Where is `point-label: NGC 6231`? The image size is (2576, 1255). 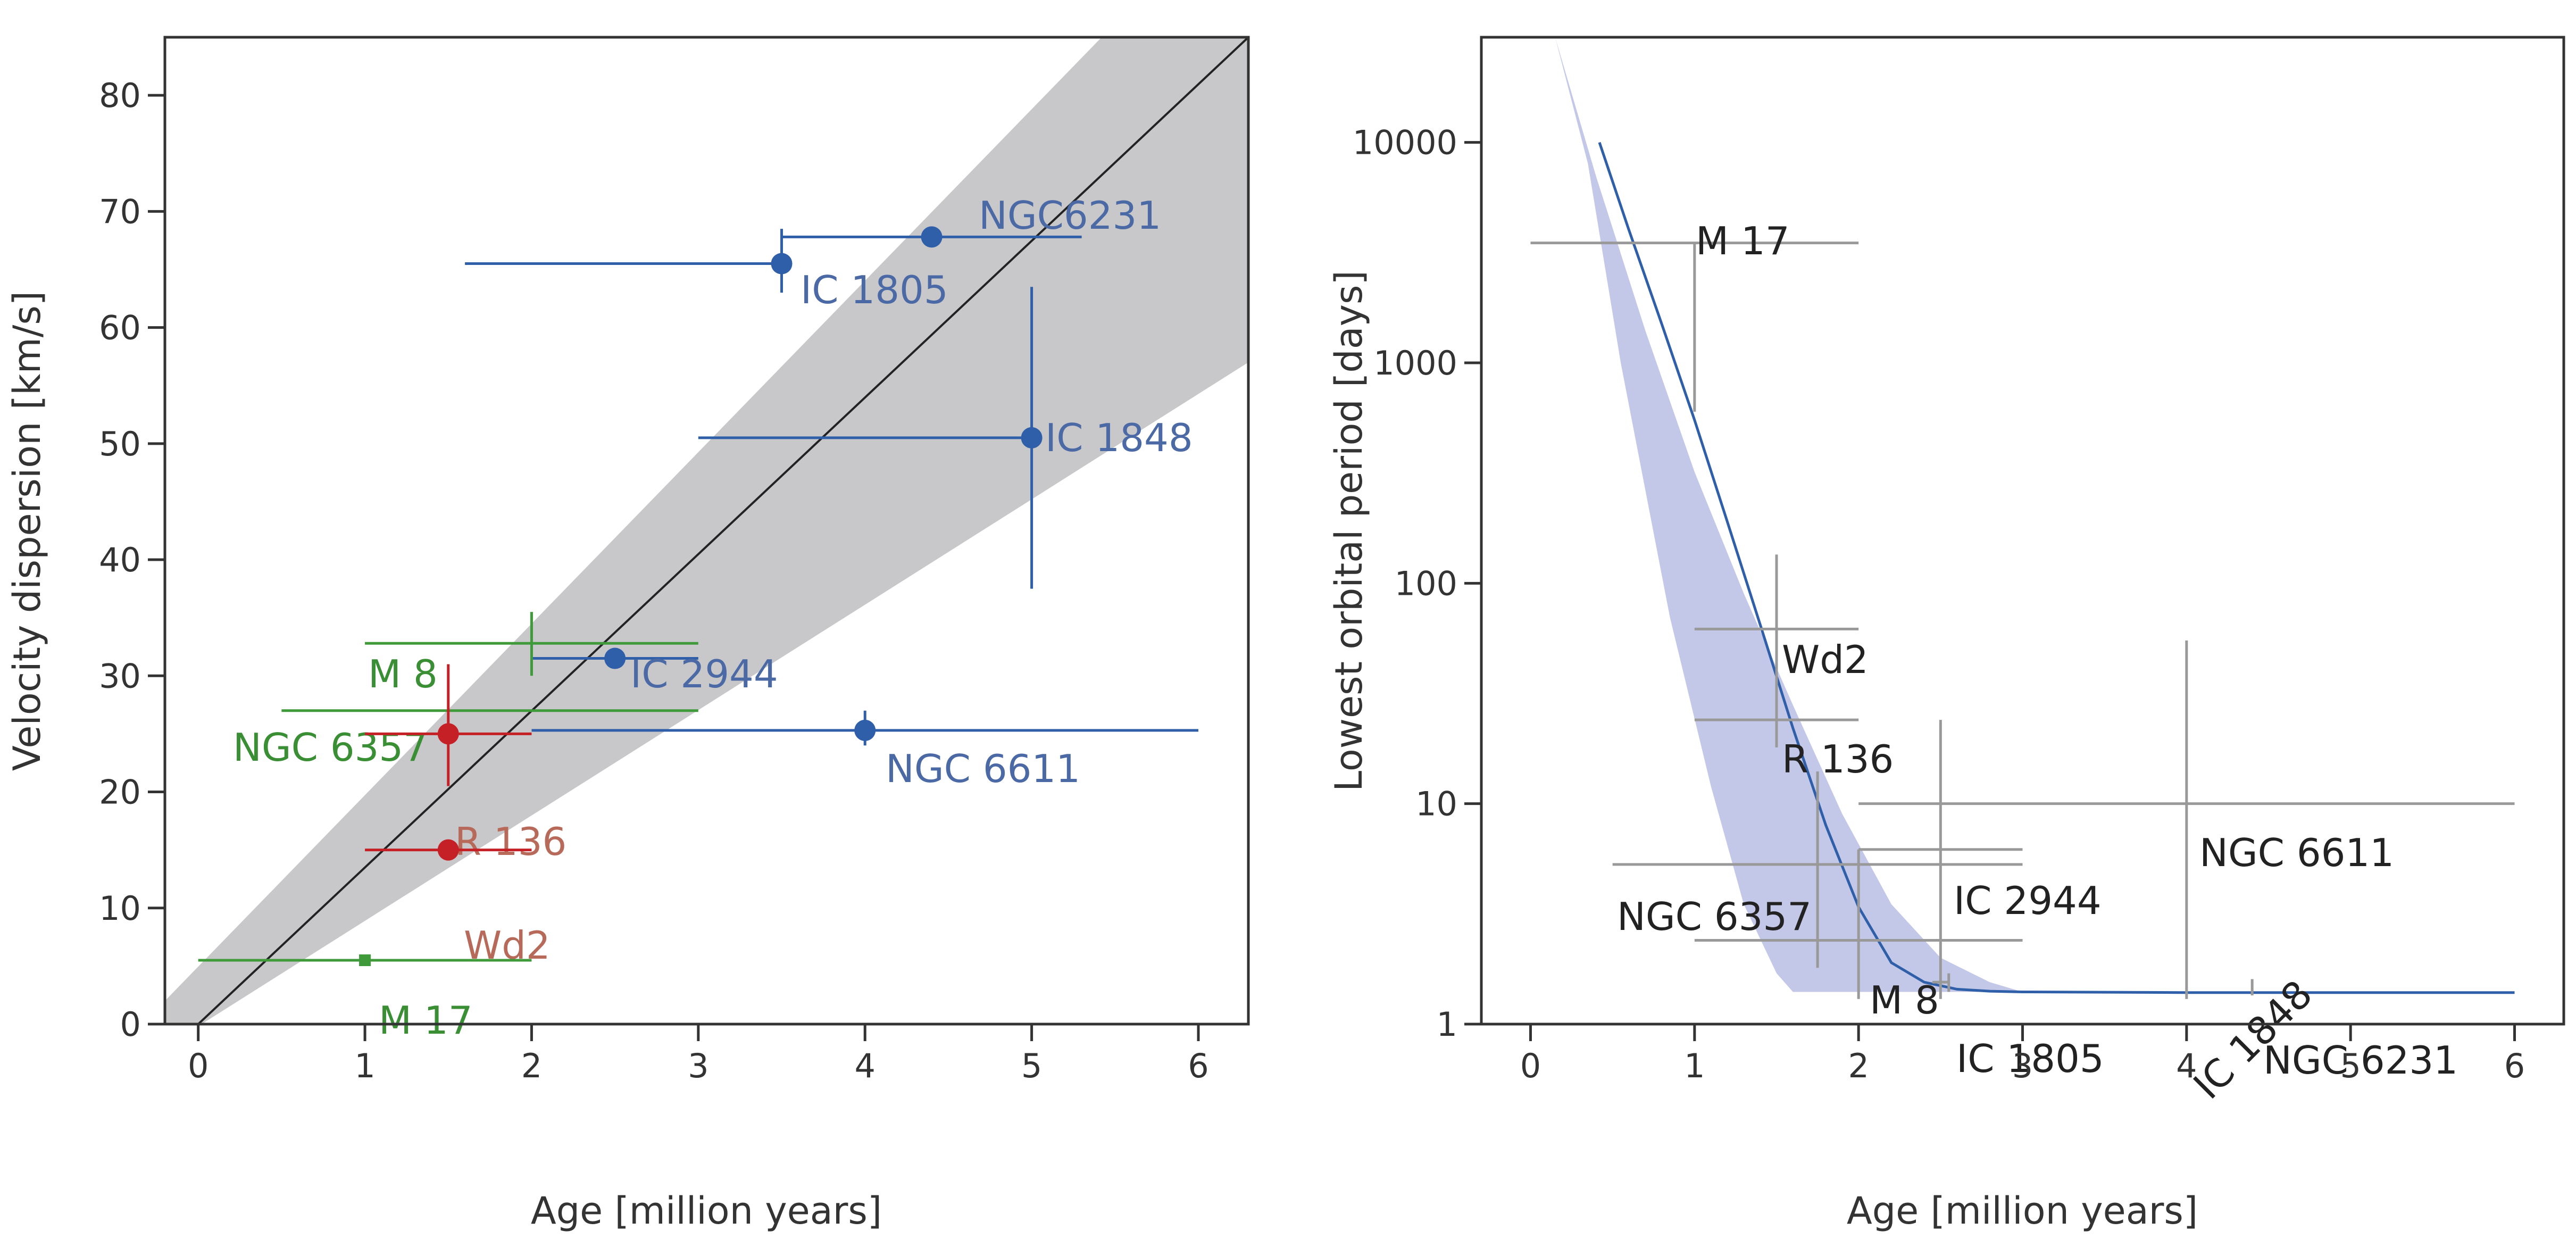
point-label: NGC 6231 is located at coordinates (2361, 1060).